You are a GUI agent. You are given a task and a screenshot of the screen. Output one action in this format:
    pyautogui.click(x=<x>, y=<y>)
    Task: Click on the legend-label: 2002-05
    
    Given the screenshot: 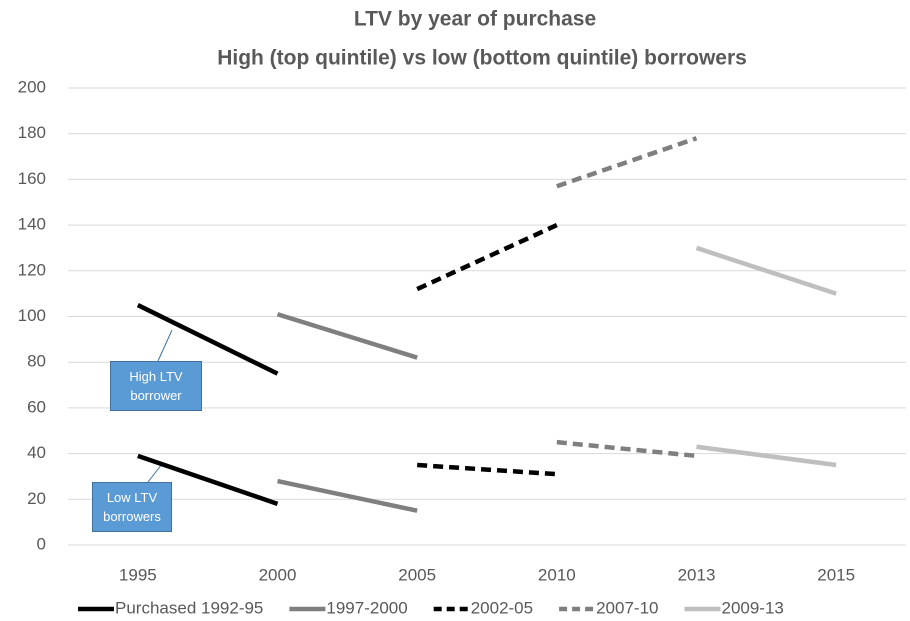 What is the action you would take?
    pyautogui.click(x=502, y=607)
    